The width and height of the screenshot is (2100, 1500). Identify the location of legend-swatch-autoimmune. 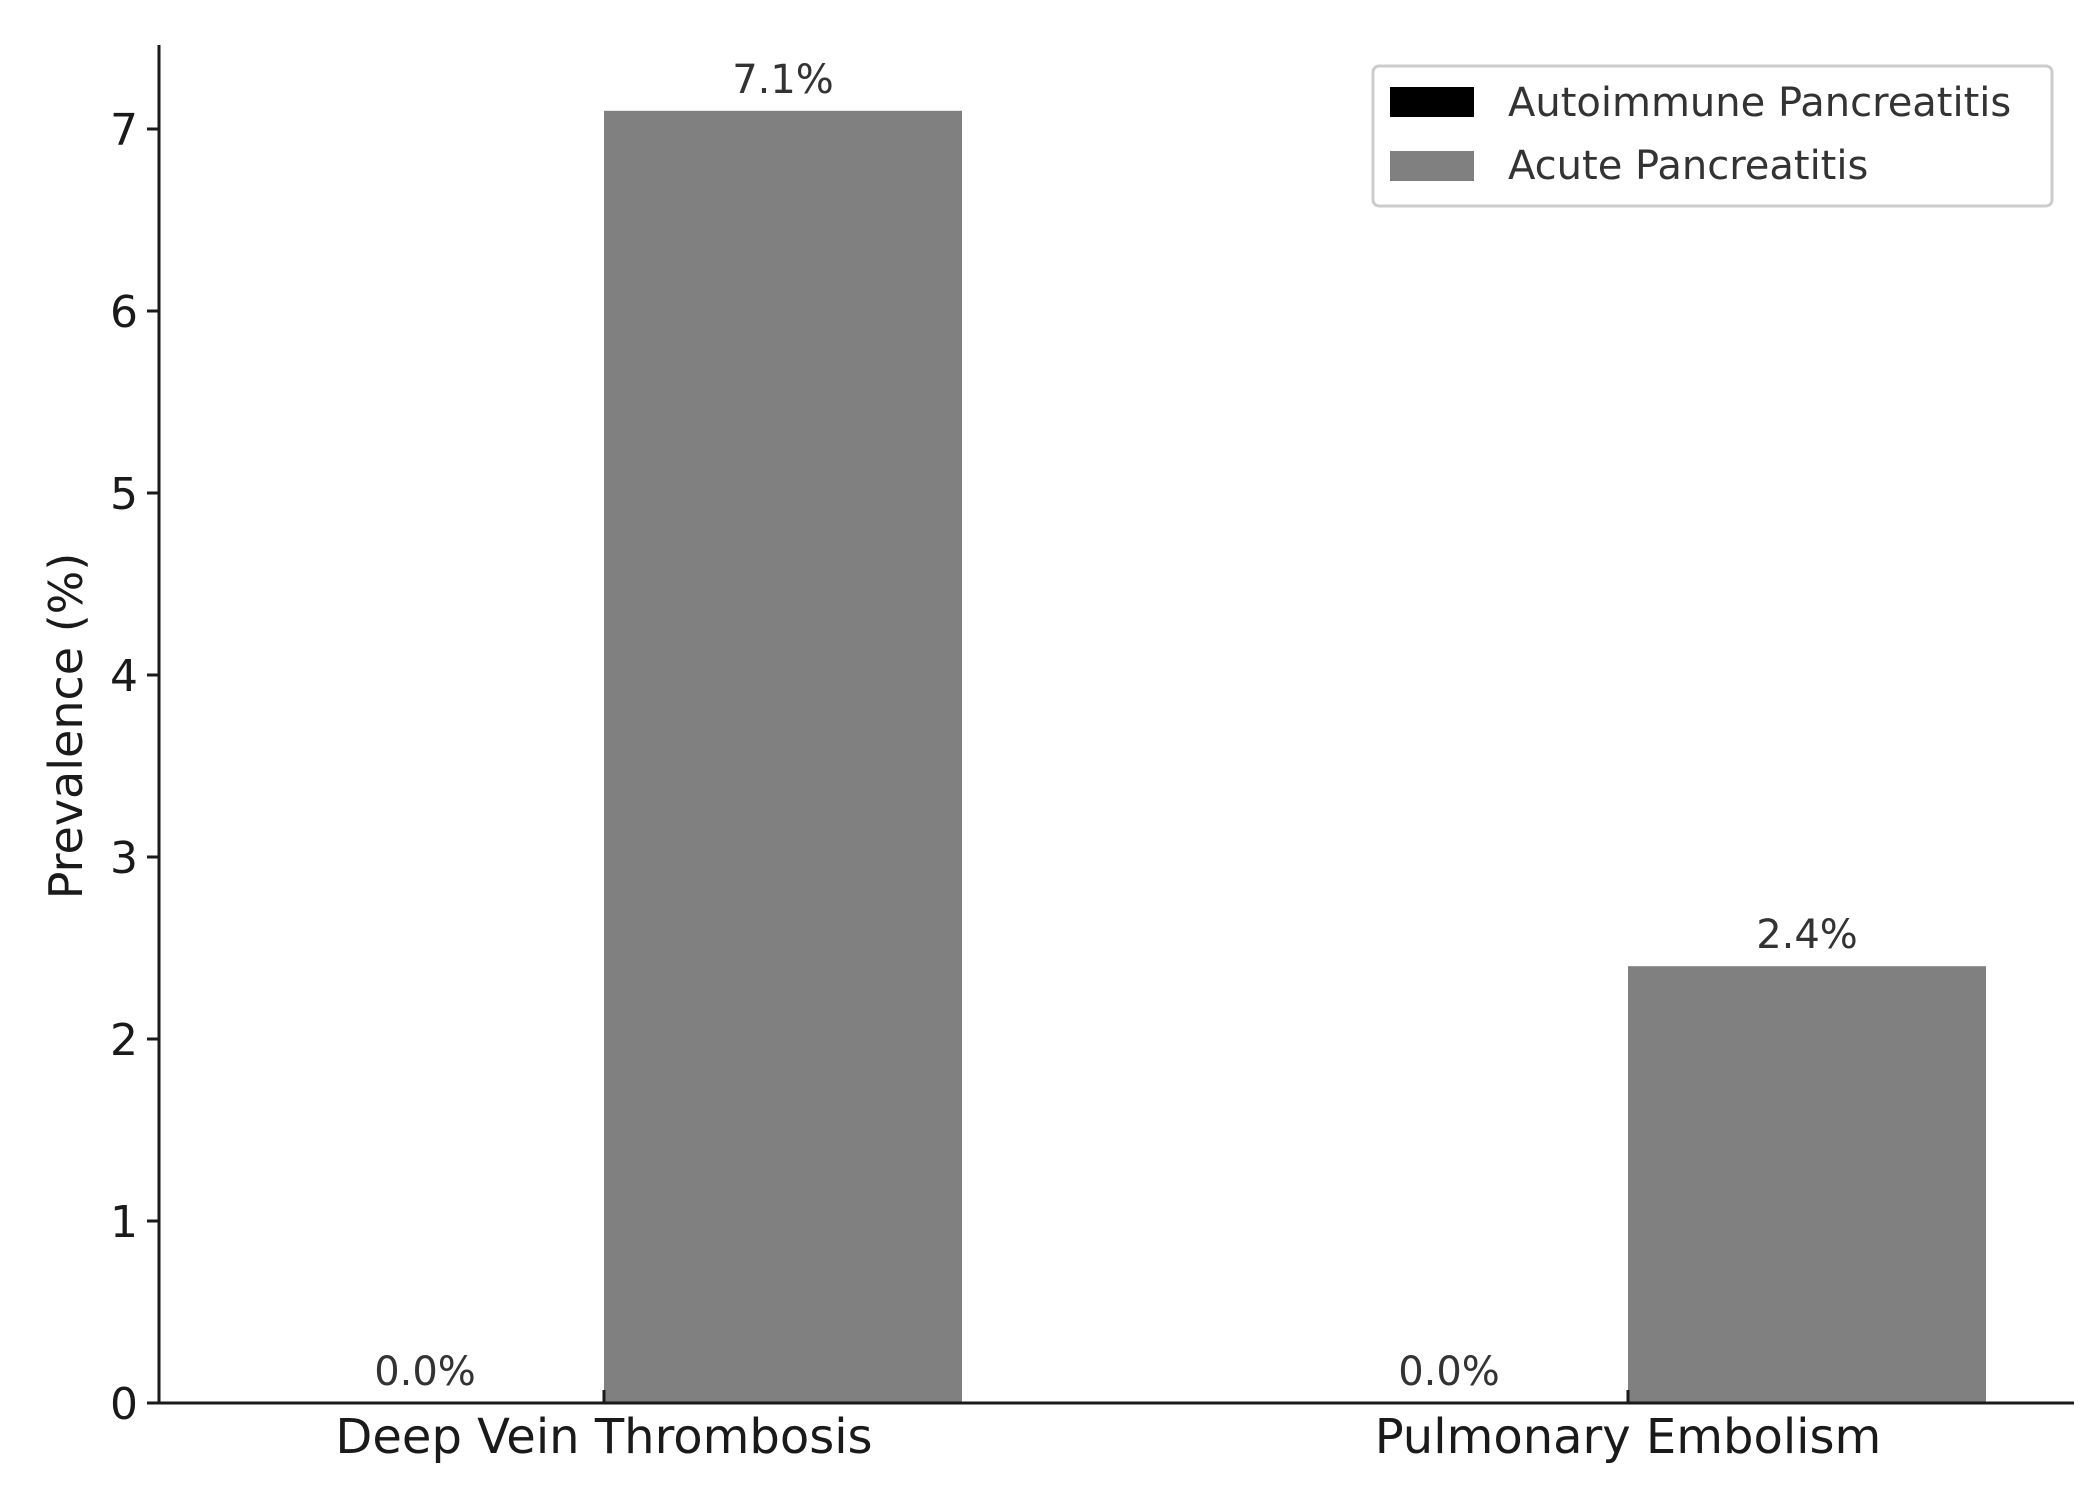
(1432, 102).